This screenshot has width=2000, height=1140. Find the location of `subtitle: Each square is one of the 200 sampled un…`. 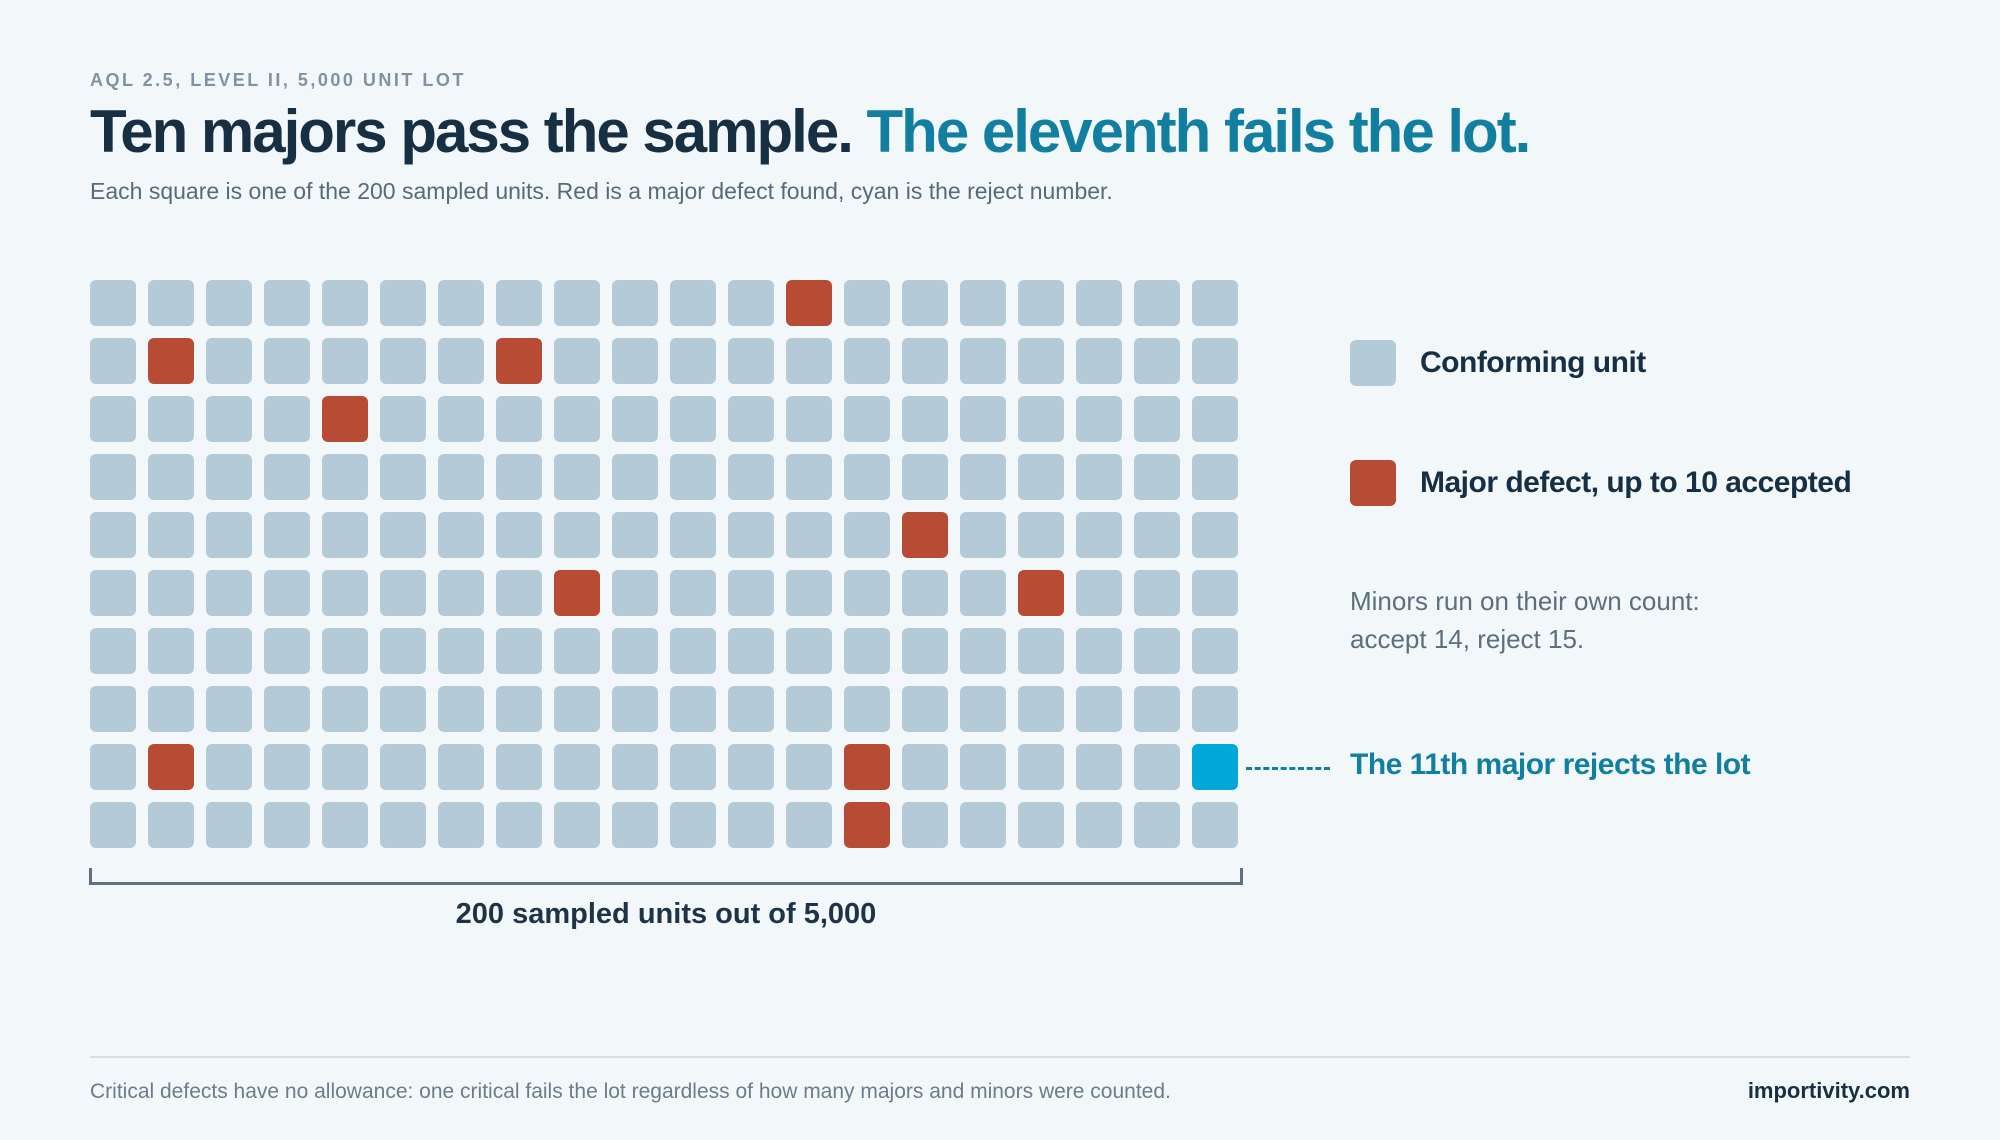

subtitle: Each square is one of the 200 sampled un… is located at coordinates (601, 191).